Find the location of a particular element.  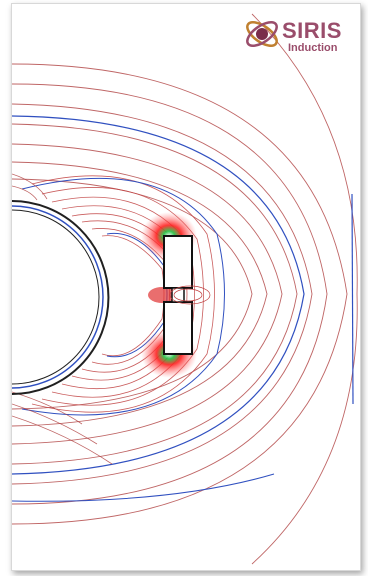

coil-gap-lines is located at coordinates (190, 295).